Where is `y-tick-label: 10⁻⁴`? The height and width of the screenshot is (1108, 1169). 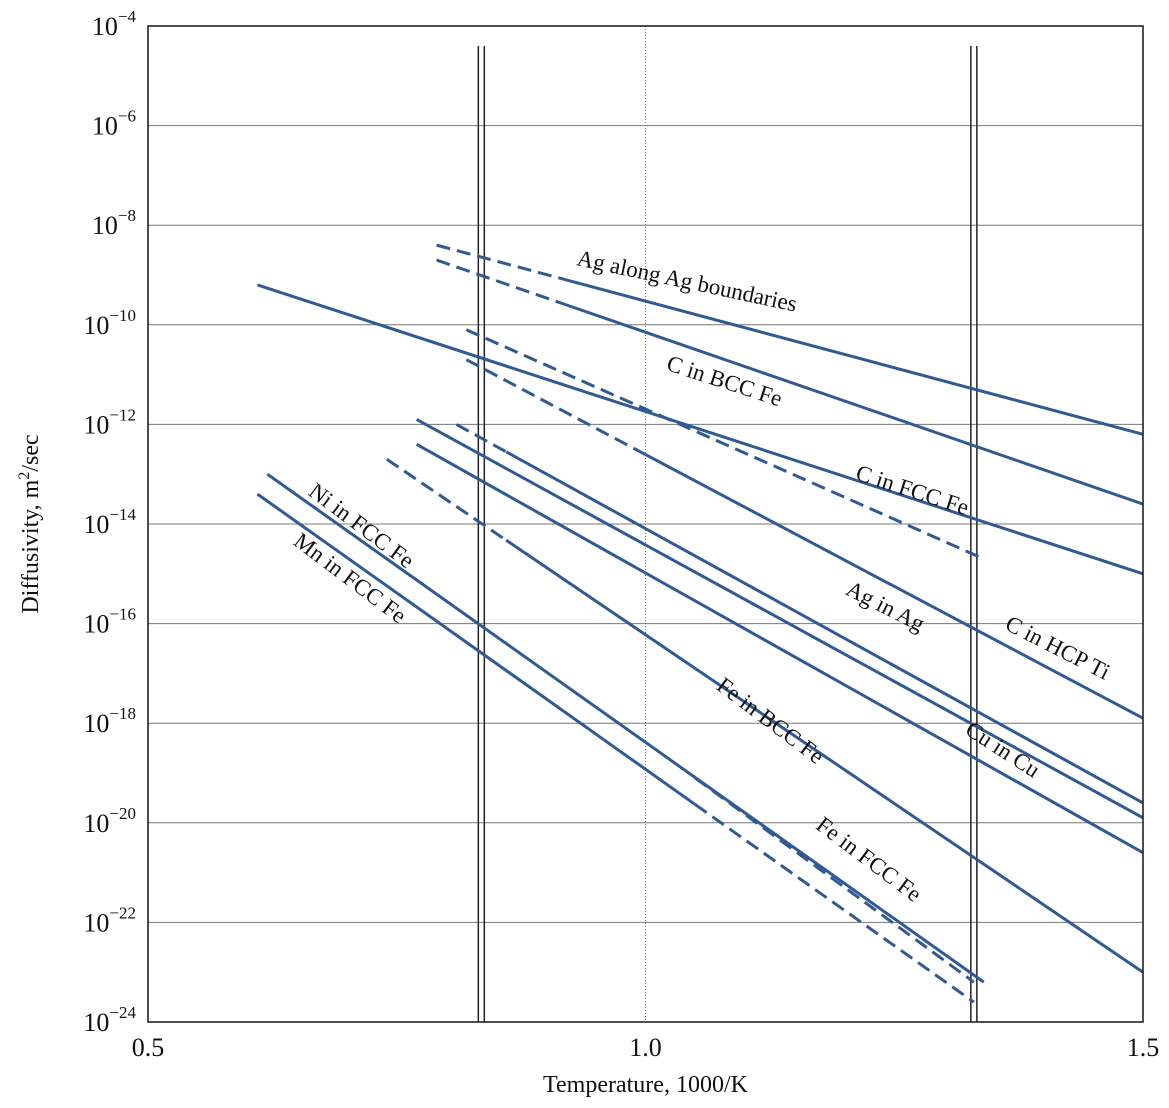
y-tick-label: 10⁻⁴ is located at coordinates (114, 24).